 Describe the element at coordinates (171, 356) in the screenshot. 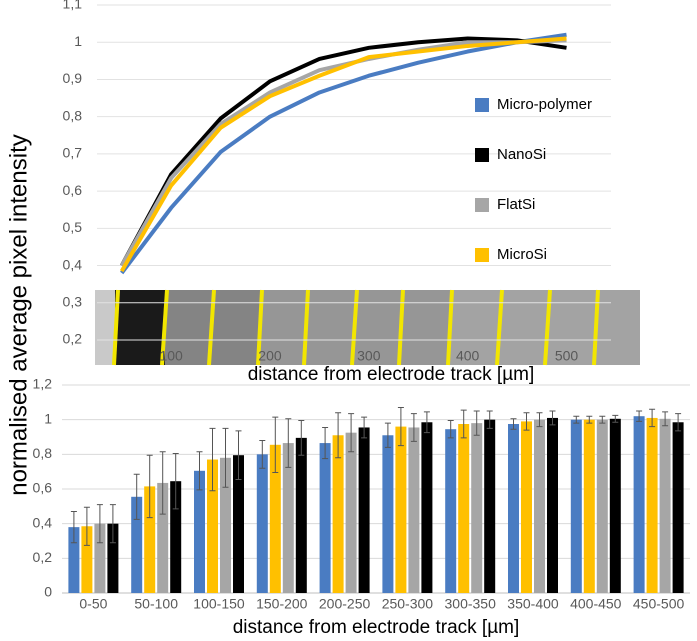

I see `x-tick-label: 100` at that location.